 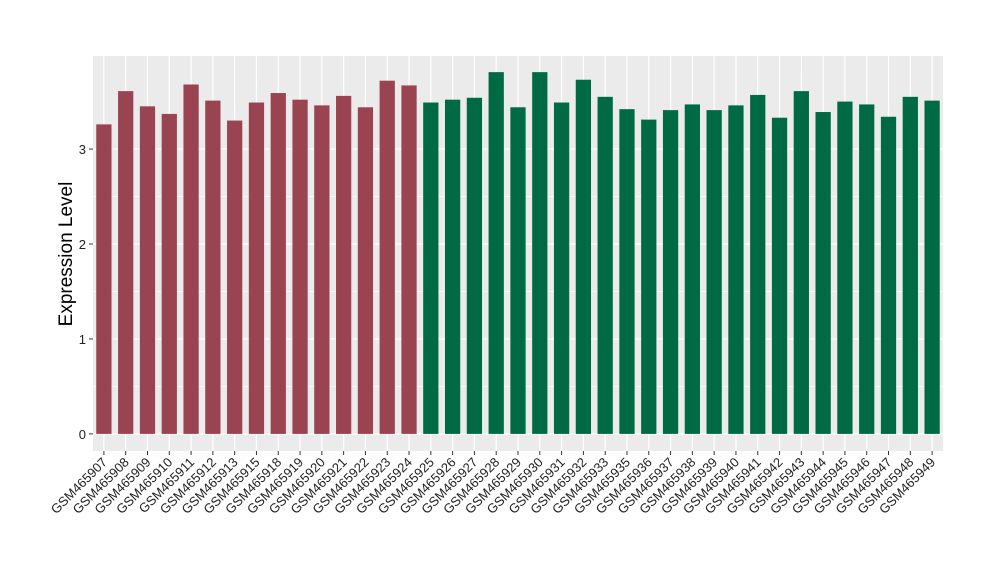 What do you see at coordinates (605, 265) in the screenshot?
I see `bar-GSM465933` at bounding box center [605, 265].